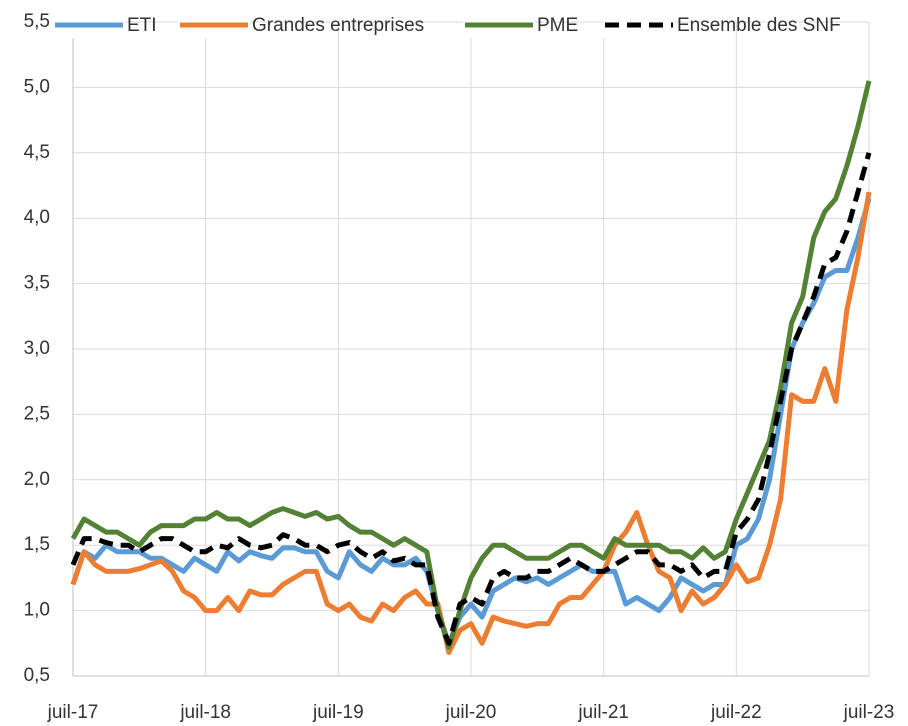 The height and width of the screenshot is (726, 908). Describe the element at coordinates (37, 217) in the screenshot. I see `y-tick-label: 4,0` at that location.